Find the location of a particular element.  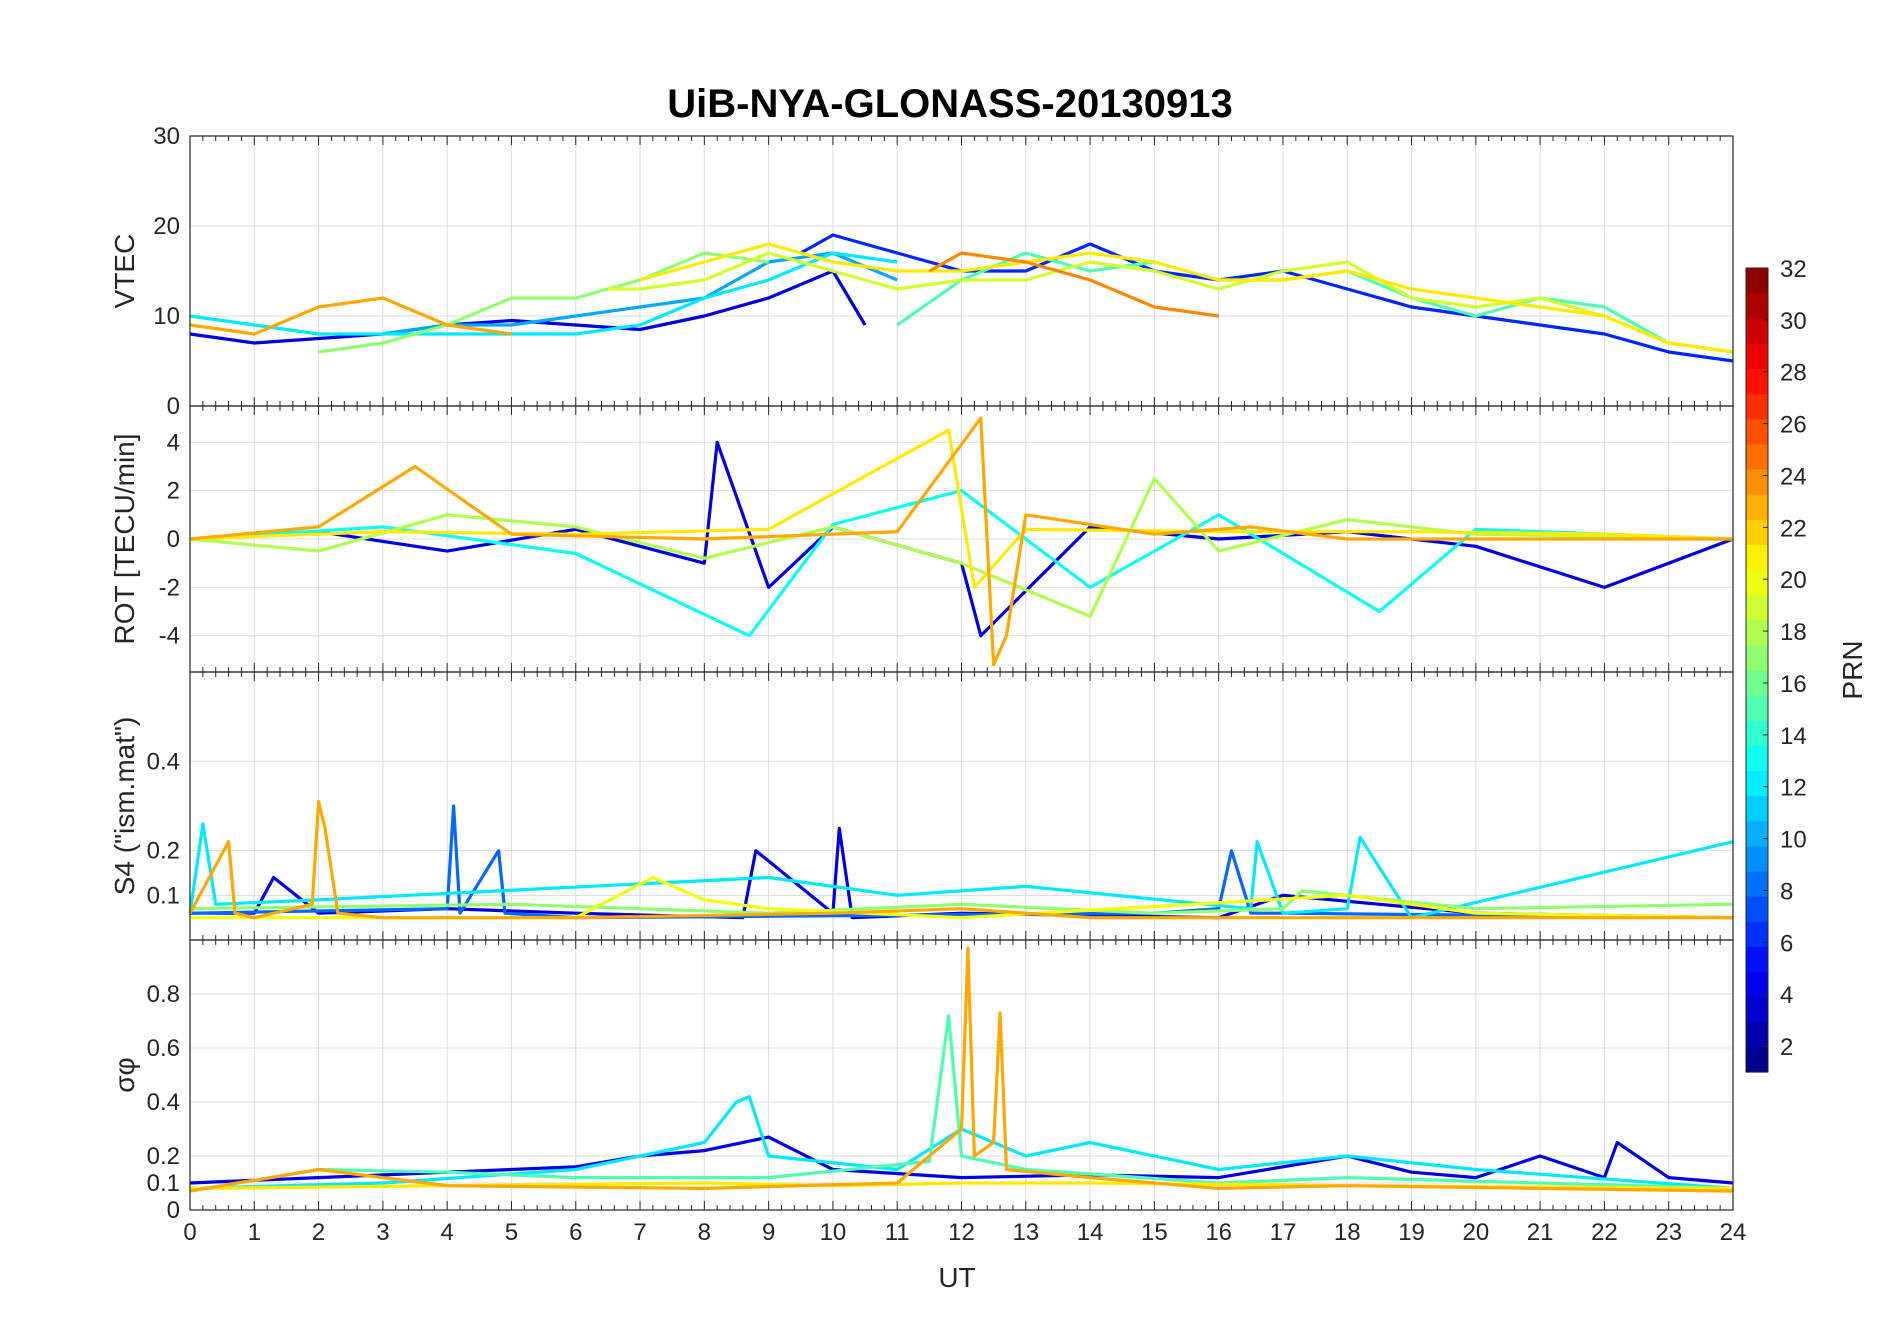

x-tick-label: 6 is located at coordinates (575, 1232).